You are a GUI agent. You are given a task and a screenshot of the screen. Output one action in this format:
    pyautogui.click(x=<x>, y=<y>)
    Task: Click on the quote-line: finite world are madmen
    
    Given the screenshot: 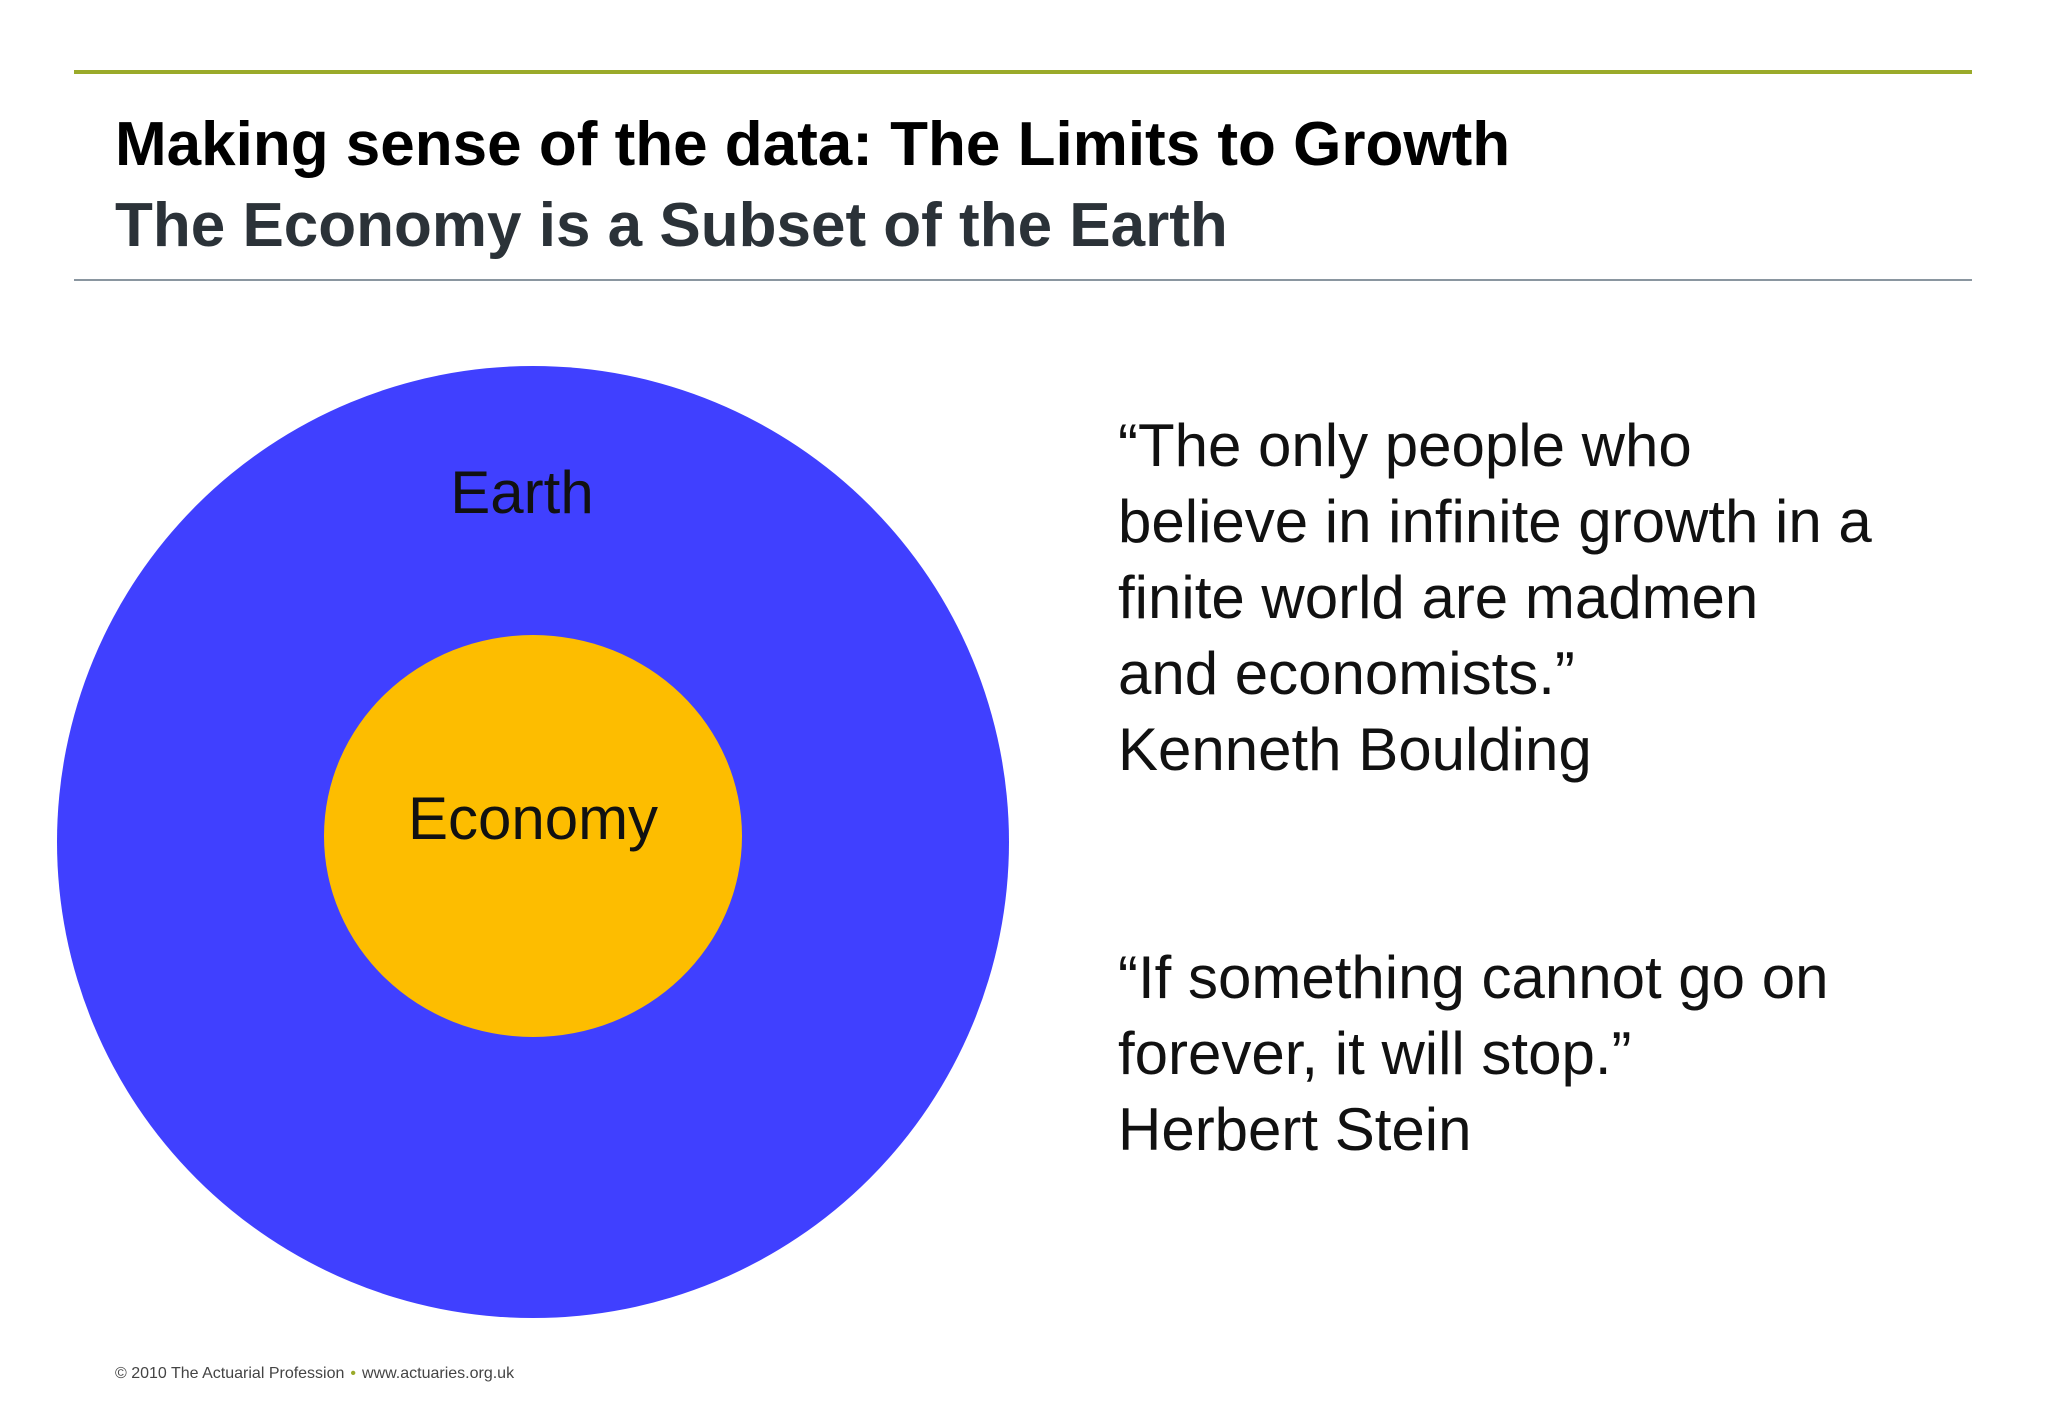 What is the action you would take?
    pyautogui.click(x=1438, y=597)
    